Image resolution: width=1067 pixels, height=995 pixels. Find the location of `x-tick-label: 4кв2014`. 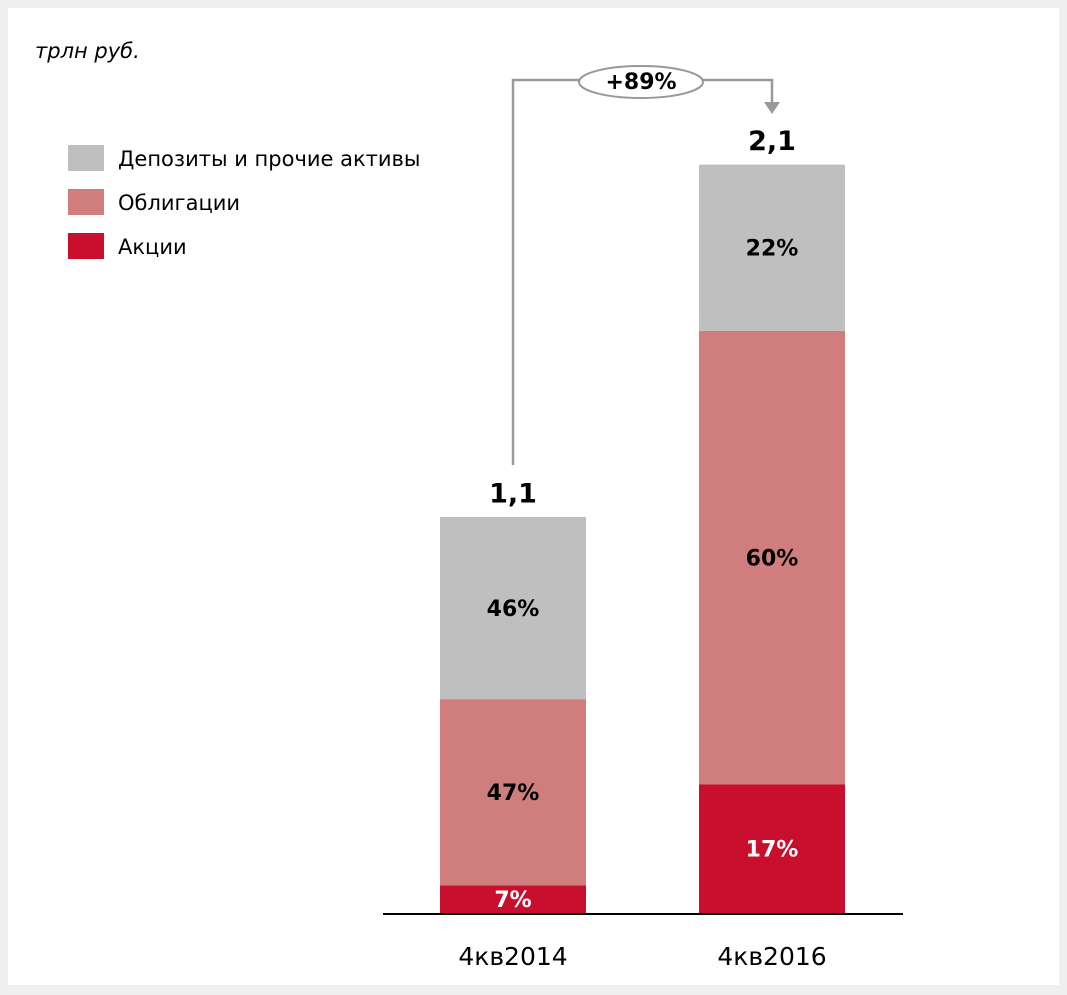

x-tick-label: 4кв2014 is located at coordinates (512, 956).